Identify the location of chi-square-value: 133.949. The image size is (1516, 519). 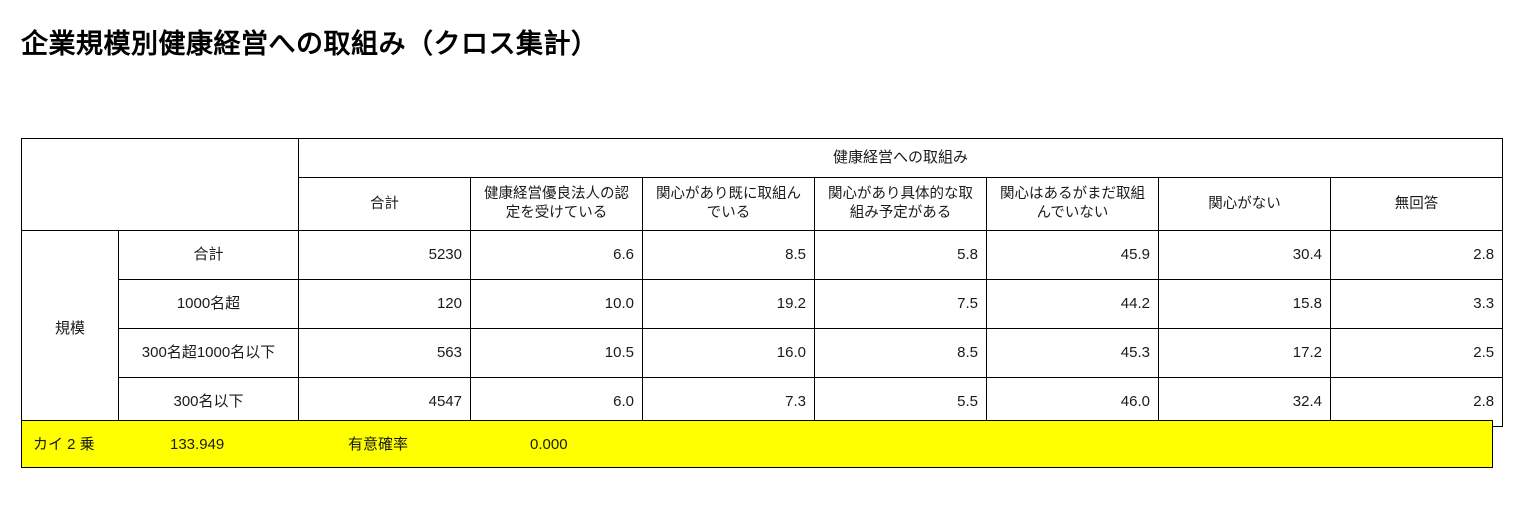
(197, 444).